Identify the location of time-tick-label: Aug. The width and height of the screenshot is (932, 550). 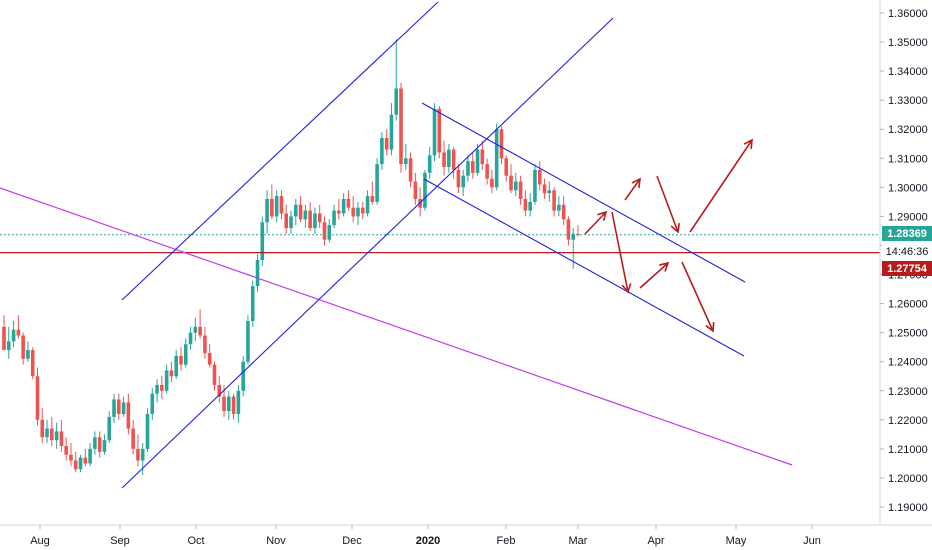
(40, 541).